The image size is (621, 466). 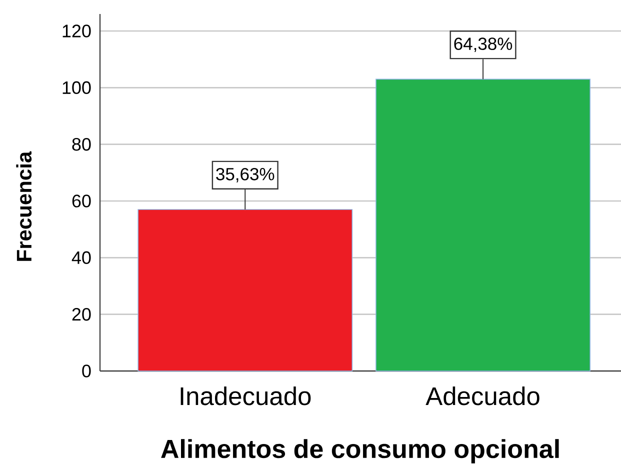 What do you see at coordinates (245, 175) in the screenshot?
I see `annotation: 35,63%` at bounding box center [245, 175].